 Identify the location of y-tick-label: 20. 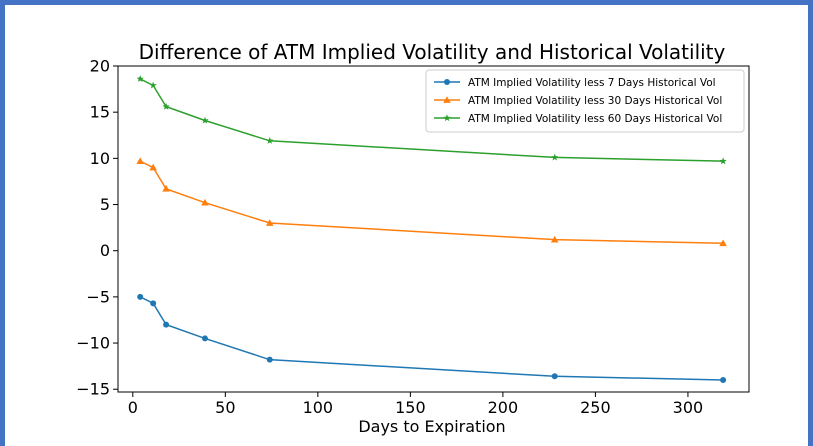
(100, 66).